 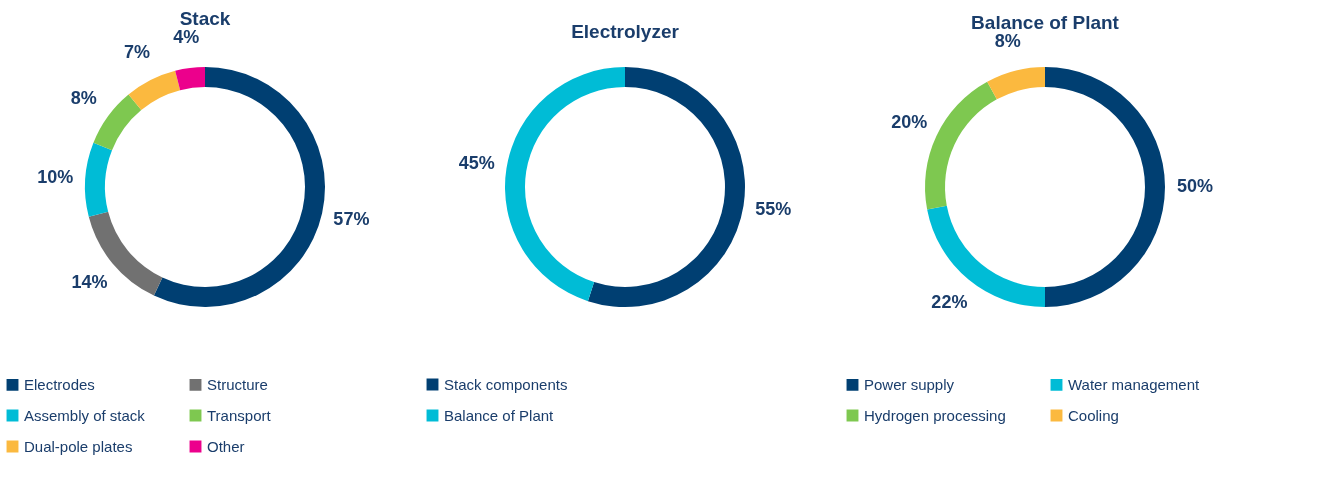 What do you see at coordinates (949, 301) in the screenshot?
I see `data-label: 22%` at bounding box center [949, 301].